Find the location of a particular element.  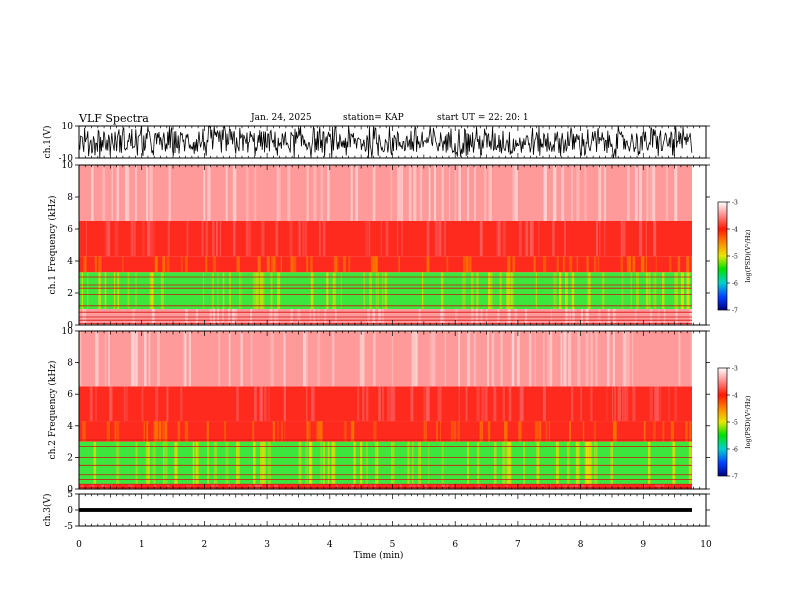

x-axis-label: Time (min) is located at coordinates (379, 555).